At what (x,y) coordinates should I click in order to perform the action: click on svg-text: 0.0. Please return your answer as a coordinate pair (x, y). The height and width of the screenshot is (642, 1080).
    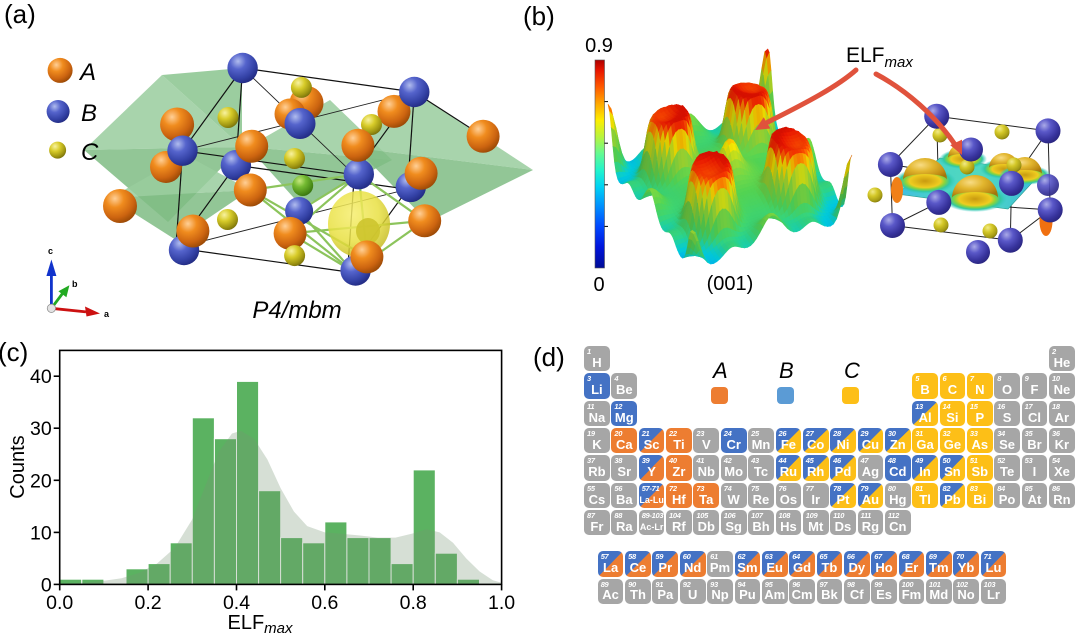
    Looking at the image, I should click on (59, 603).